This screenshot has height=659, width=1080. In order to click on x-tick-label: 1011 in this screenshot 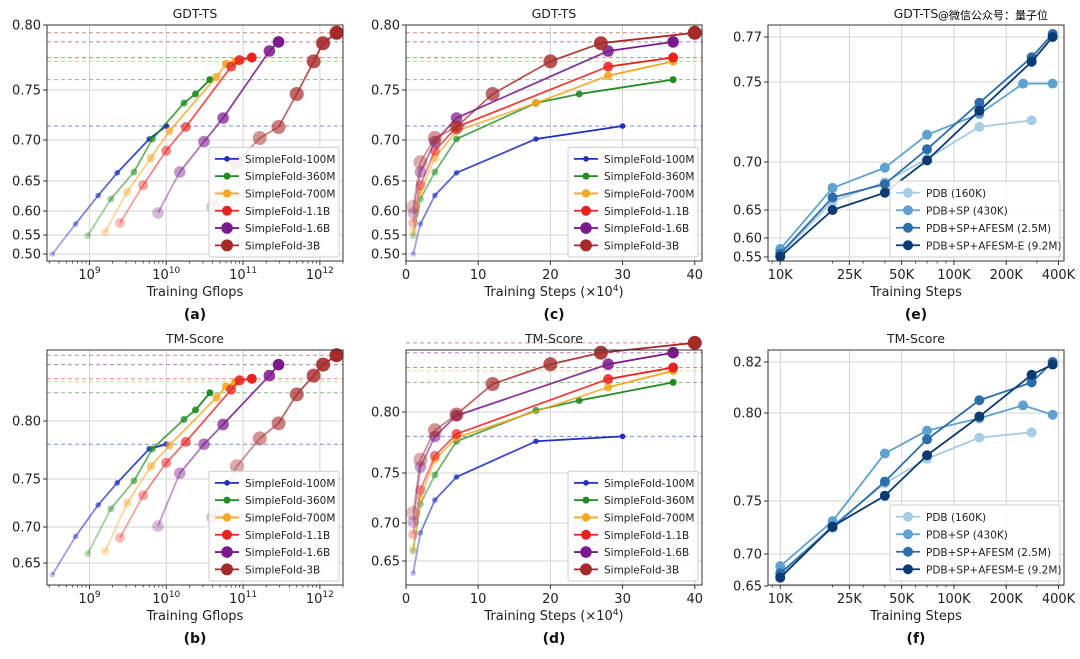, I will do `click(243, 598)`.